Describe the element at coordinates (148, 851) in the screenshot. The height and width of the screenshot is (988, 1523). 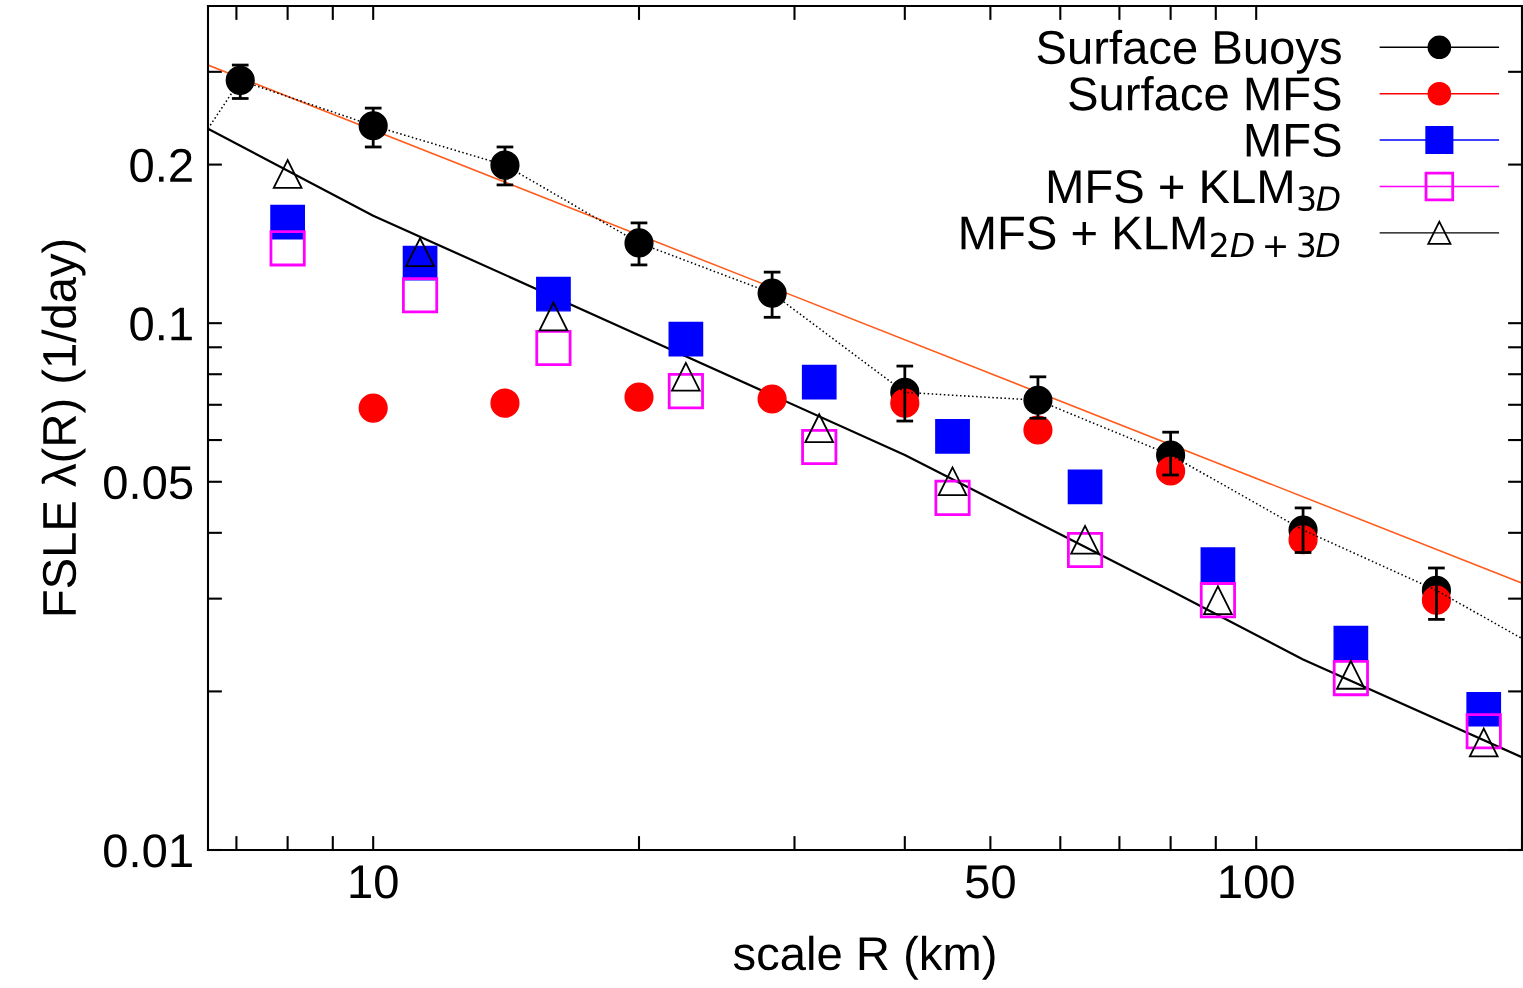
I see `y-tick-label: 0.01` at that location.